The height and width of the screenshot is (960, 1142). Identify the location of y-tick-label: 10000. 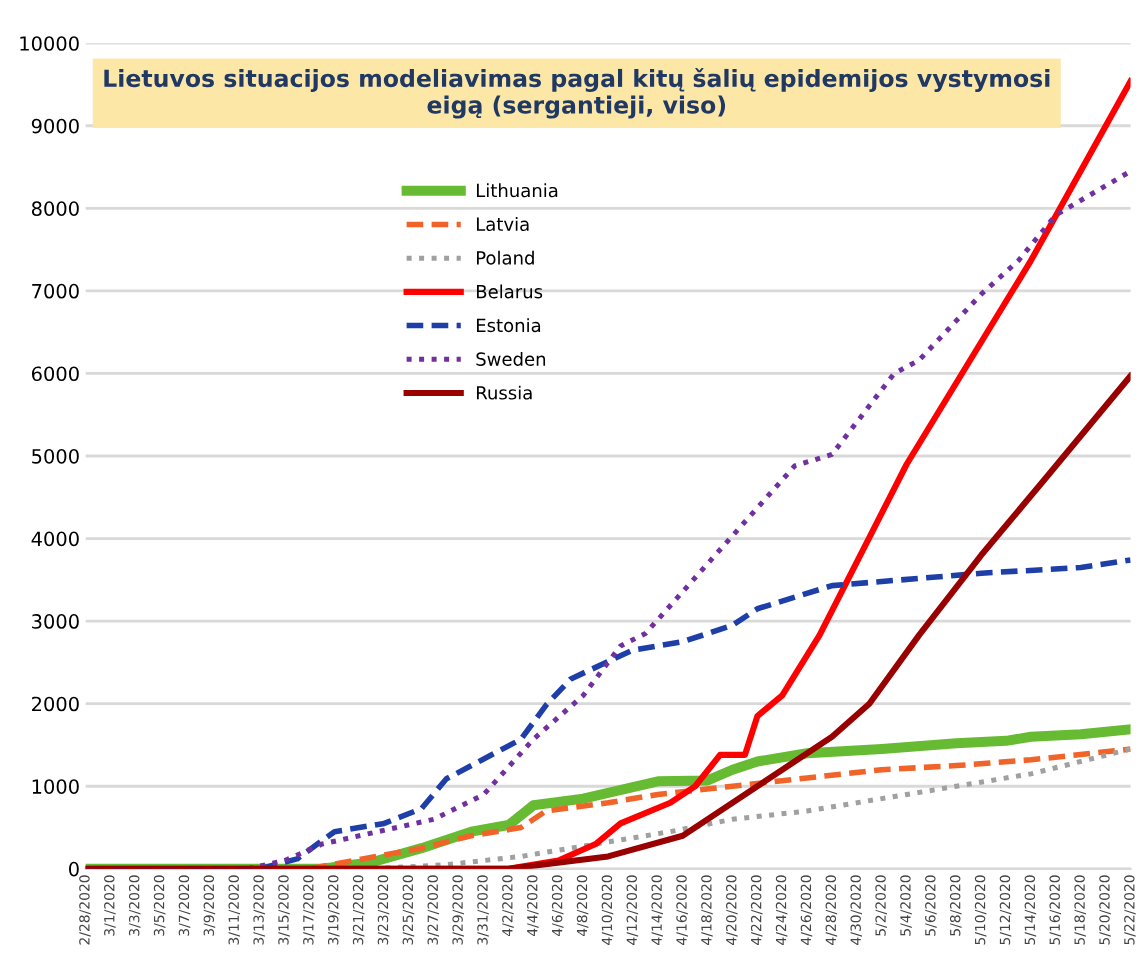
(49, 43).